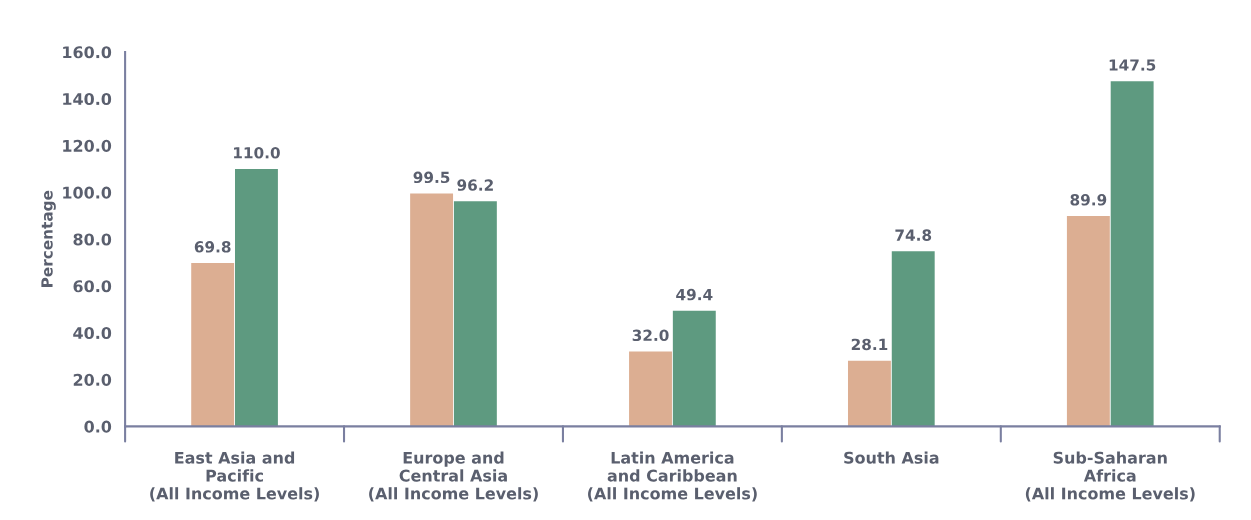 The image size is (1251, 520). Describe the element at coordinates (87, 145) in the screenshot. I see `y-tick-label: 120.0` at that location.